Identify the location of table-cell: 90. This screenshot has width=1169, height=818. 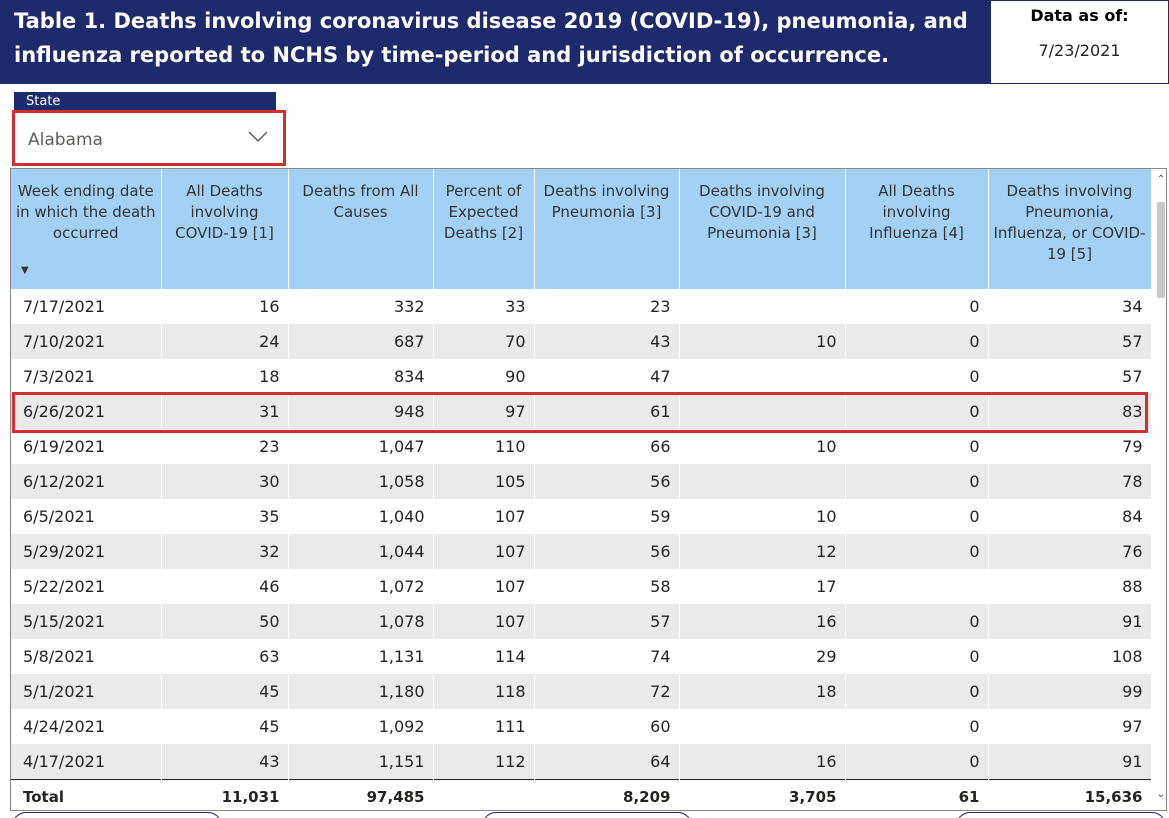
(484, 376).